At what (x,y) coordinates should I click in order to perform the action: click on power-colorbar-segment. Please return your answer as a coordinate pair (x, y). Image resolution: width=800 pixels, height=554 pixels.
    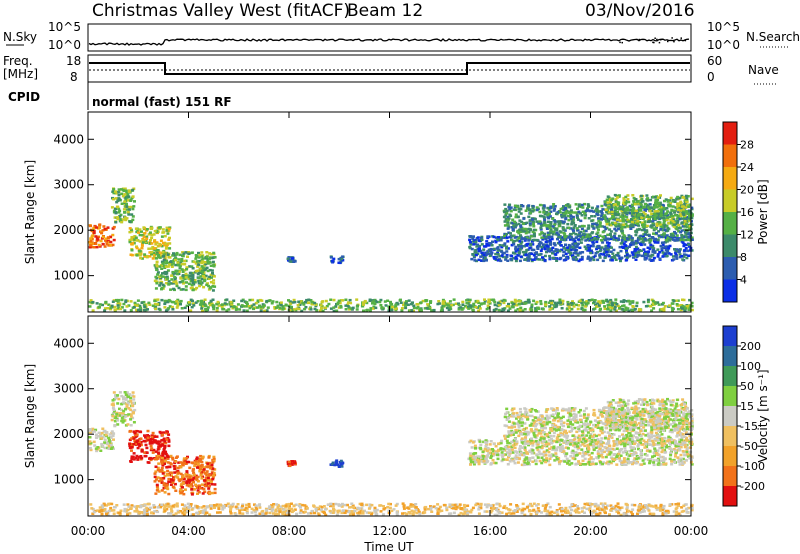
    Looking at the image, I should click on (730, 223).